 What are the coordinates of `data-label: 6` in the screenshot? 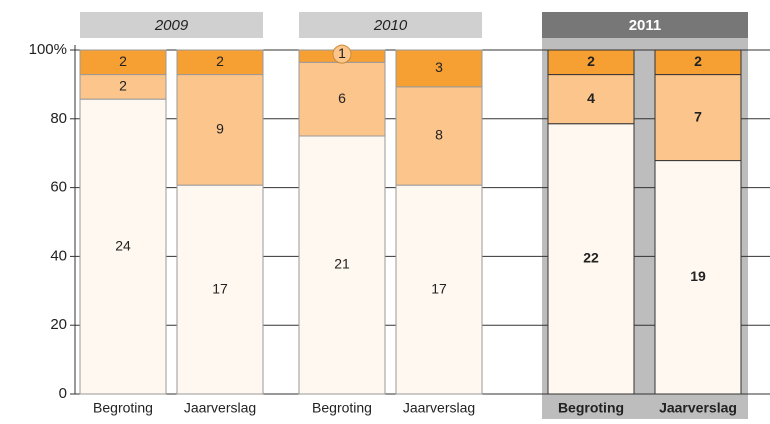 It's located at (342, 98).